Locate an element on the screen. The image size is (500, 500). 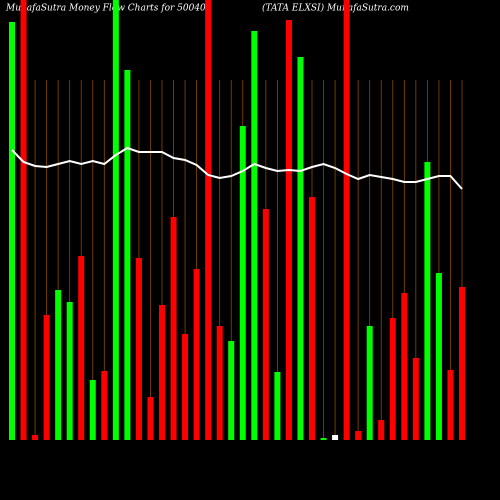
chart-subtitle: (TATA ELXSI) MunafaSutra.com is located at coordinates (335, 8).